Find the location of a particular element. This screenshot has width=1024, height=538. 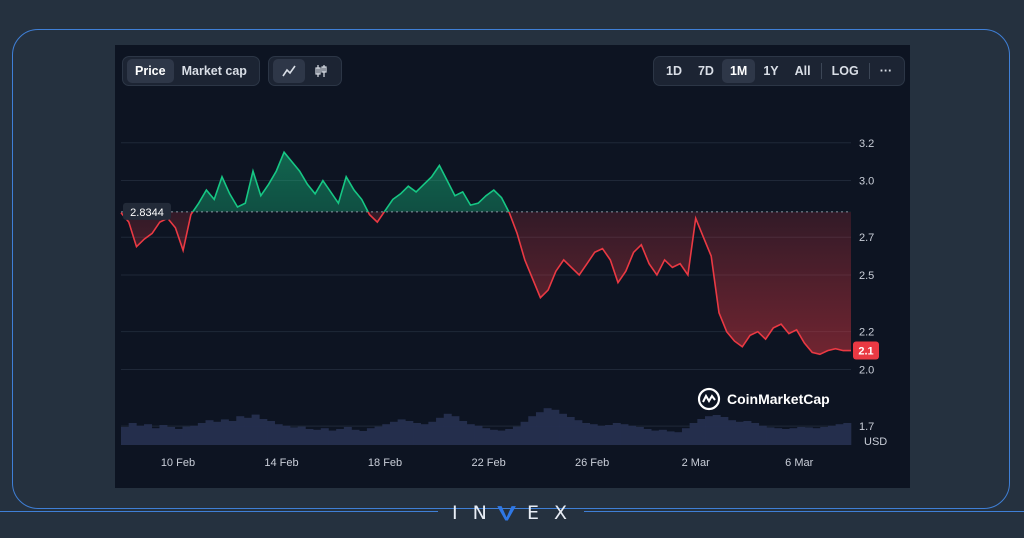

y-tick-label: 2.5 is located at coordinates (866, 276).